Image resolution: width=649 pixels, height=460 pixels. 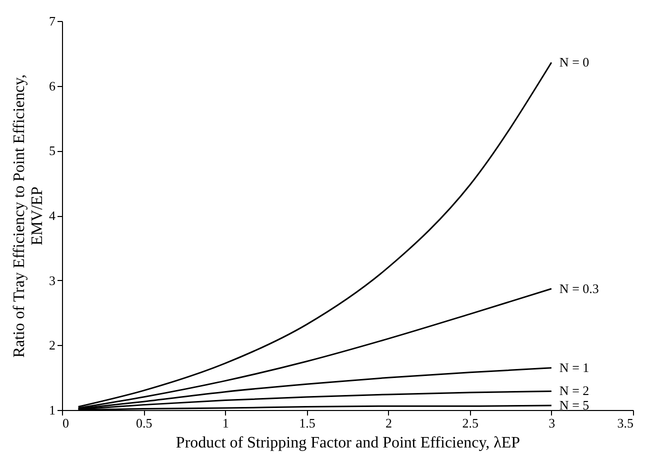 What do you see at coordinates (52, 21) in the screenshot?
I see `y-tick-label: 7` at bounding box center [52, 21].